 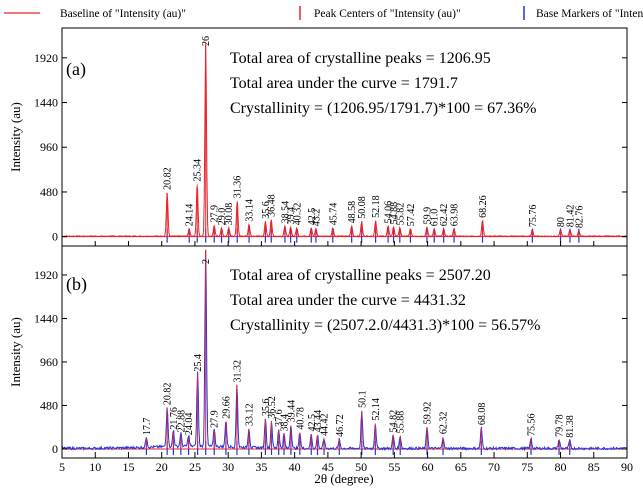 What do you see at coordinates (570, 216) in the screenshot?
I see `peak-label: 81.42` at bounding box center [570, 216].